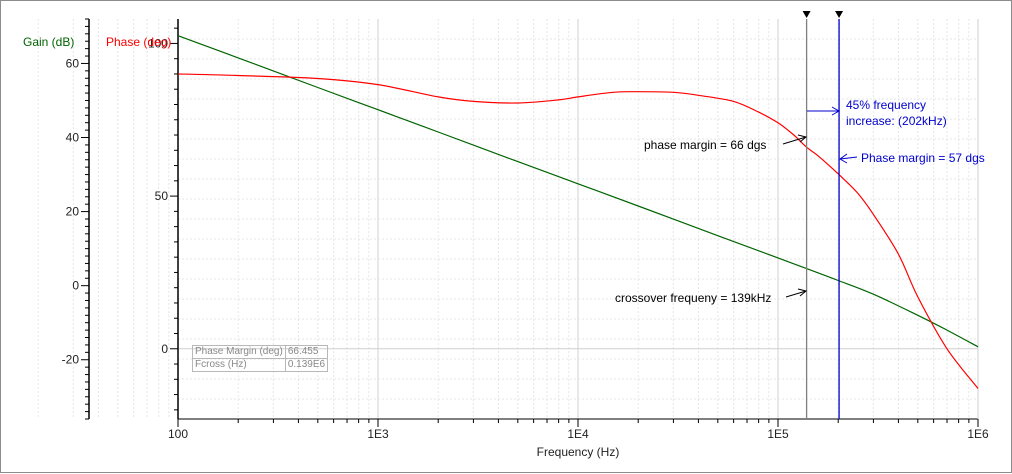  I want to click on phase-margin-66-label: phase margin = 66 dgs, so click(705, 145).